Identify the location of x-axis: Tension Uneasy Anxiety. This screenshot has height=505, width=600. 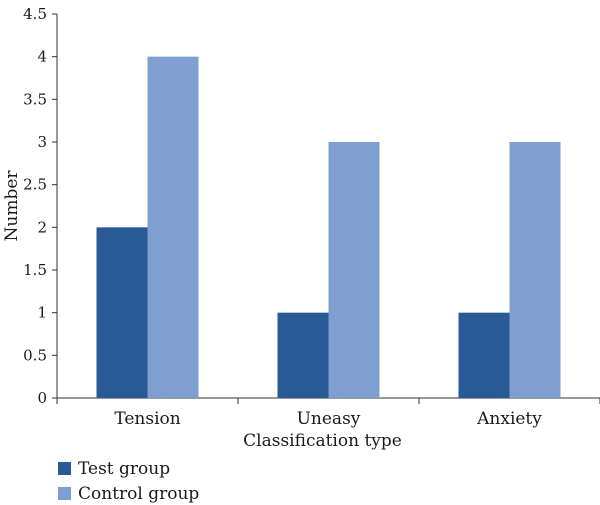
(328, 413).